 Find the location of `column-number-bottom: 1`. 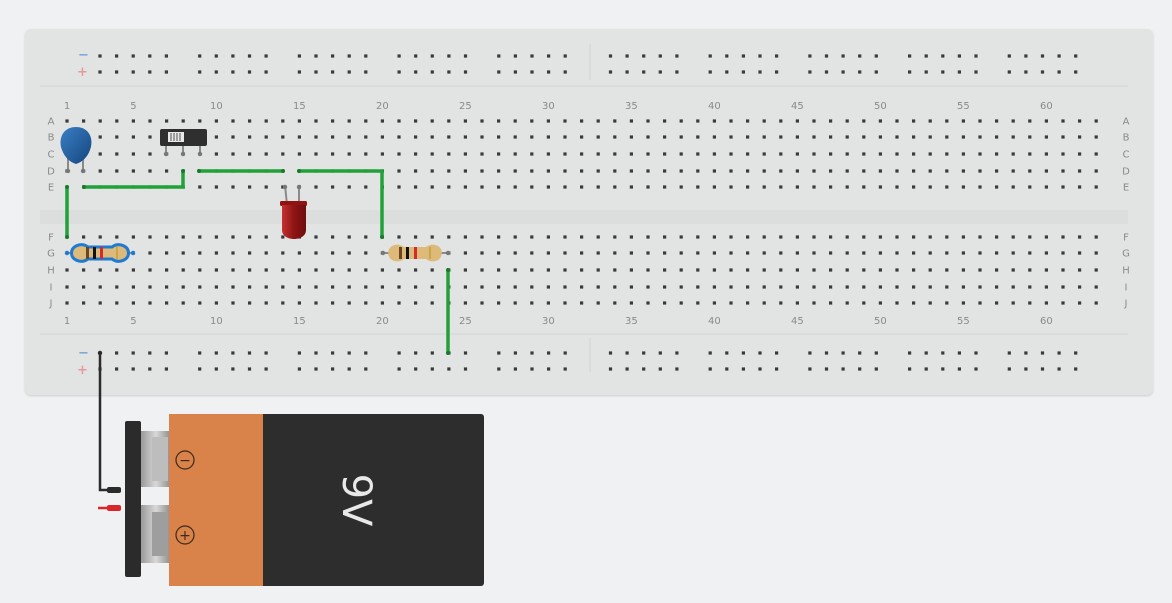

column-number-bottom: 1 is located at coordinates (67, 321).